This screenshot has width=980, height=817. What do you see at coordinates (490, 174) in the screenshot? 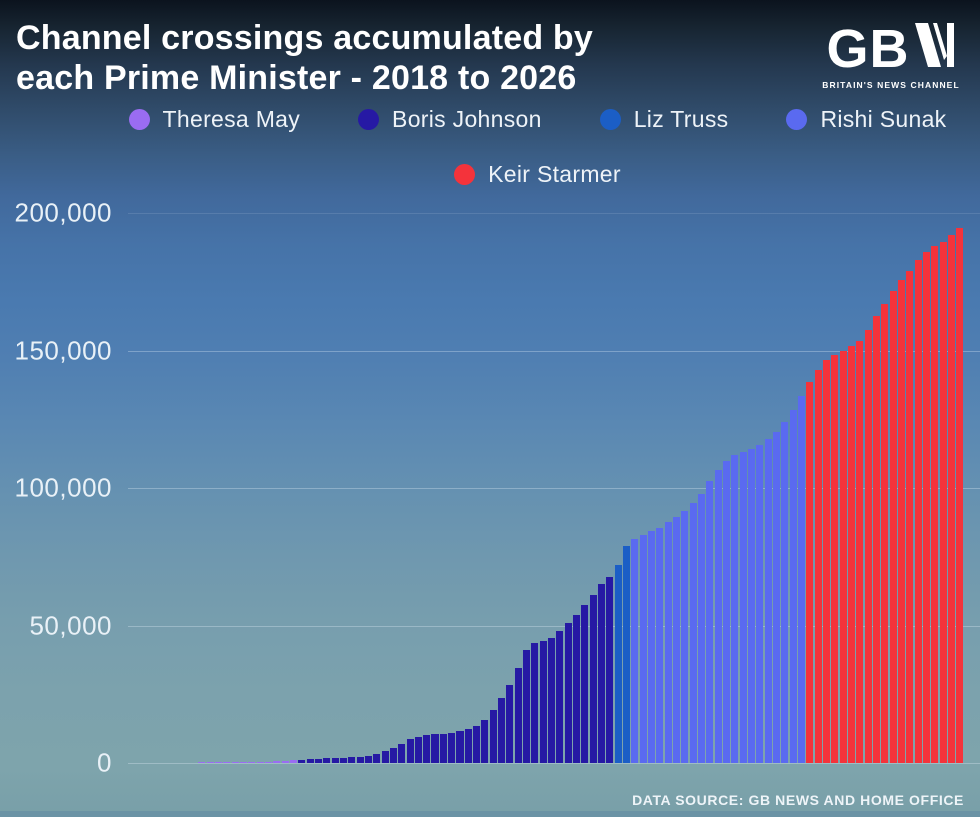
I see `chart-legend-row-2: Keir Starmer` at bounding box center [490, 174].